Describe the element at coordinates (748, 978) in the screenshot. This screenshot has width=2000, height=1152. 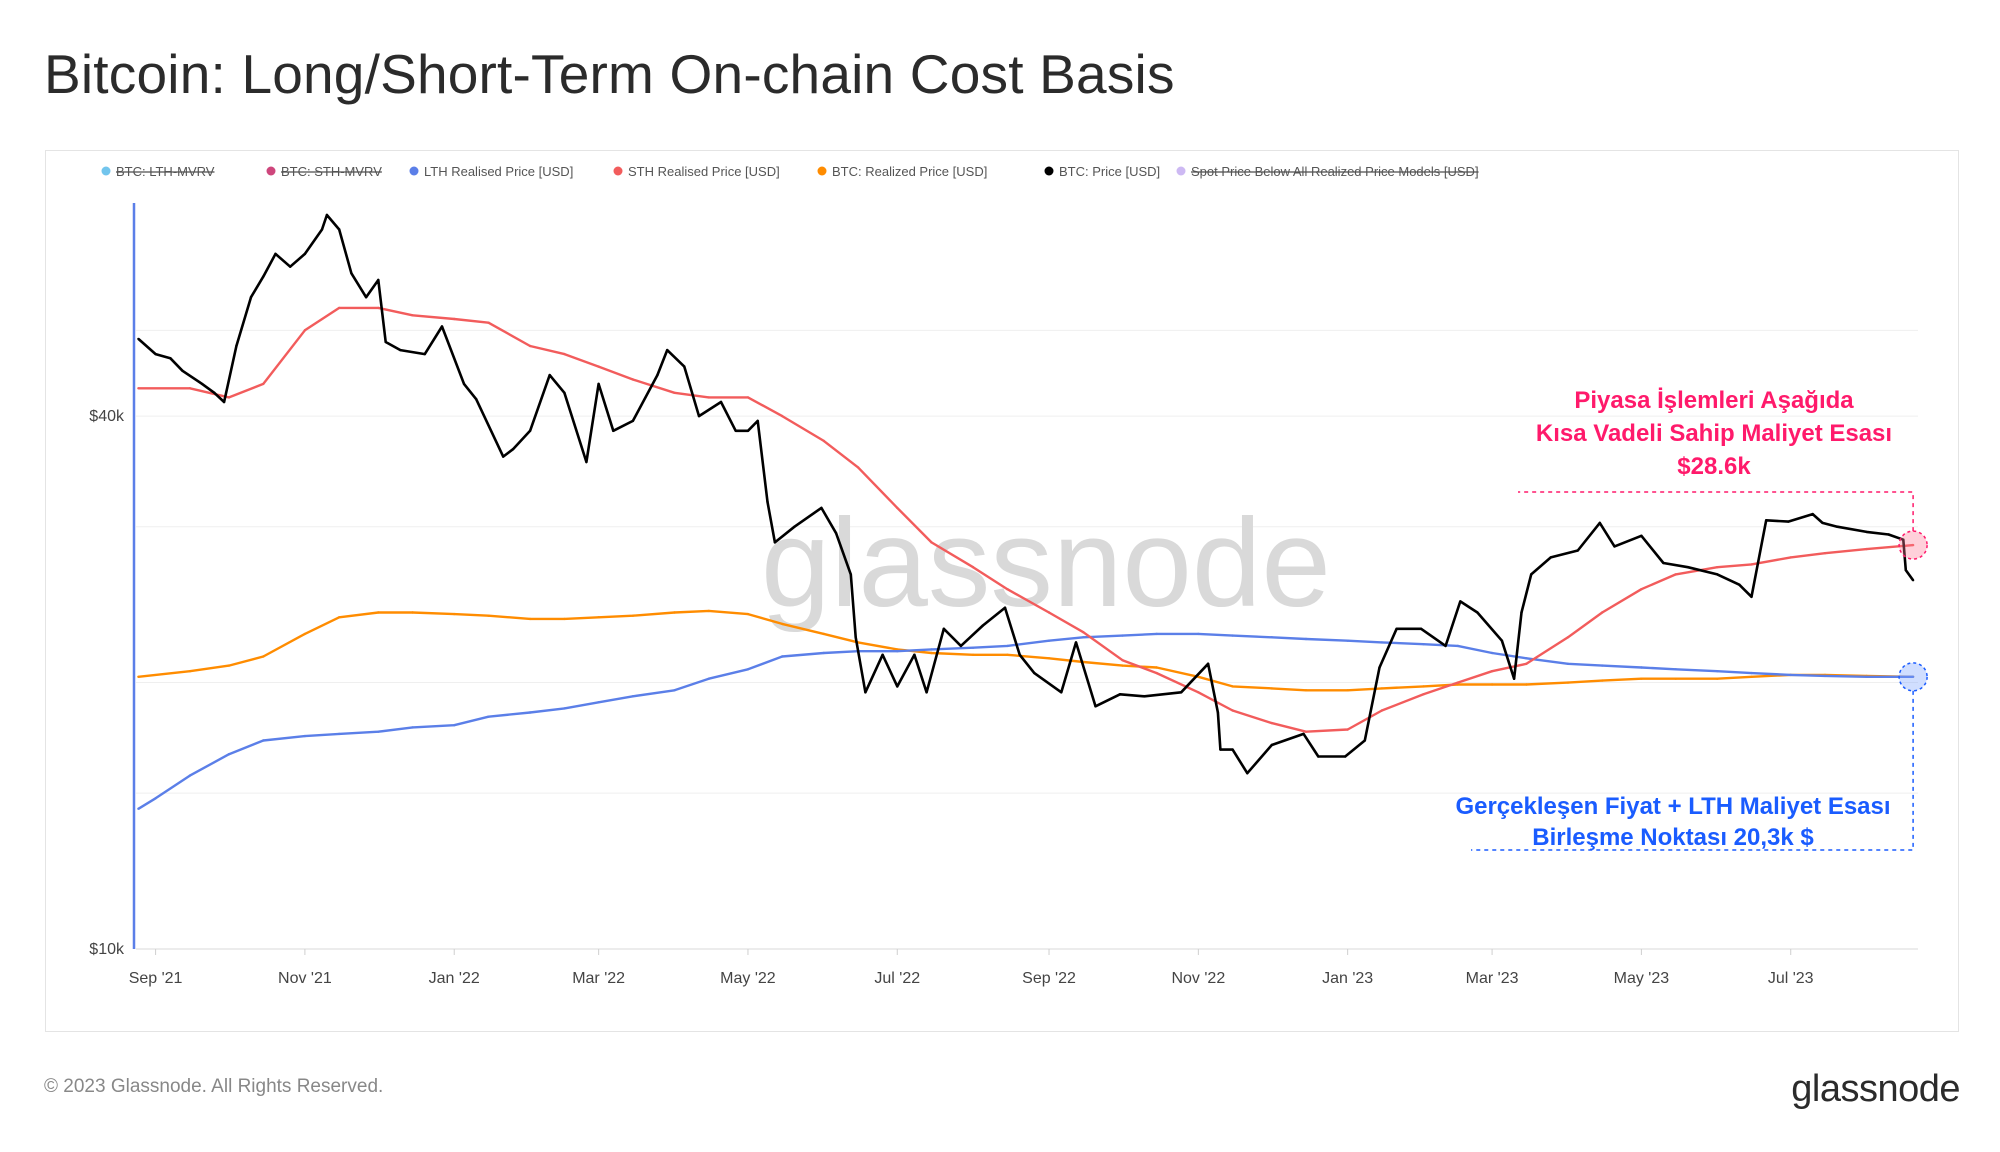
I see `x-tick-label: May '22` at that location.